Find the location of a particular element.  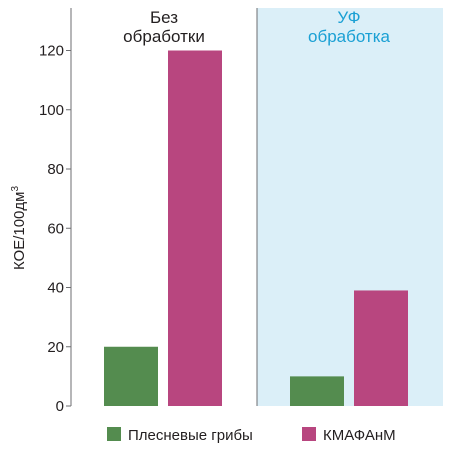

y-axis-label-superscript: 3 is located at coordinates (15, 189).